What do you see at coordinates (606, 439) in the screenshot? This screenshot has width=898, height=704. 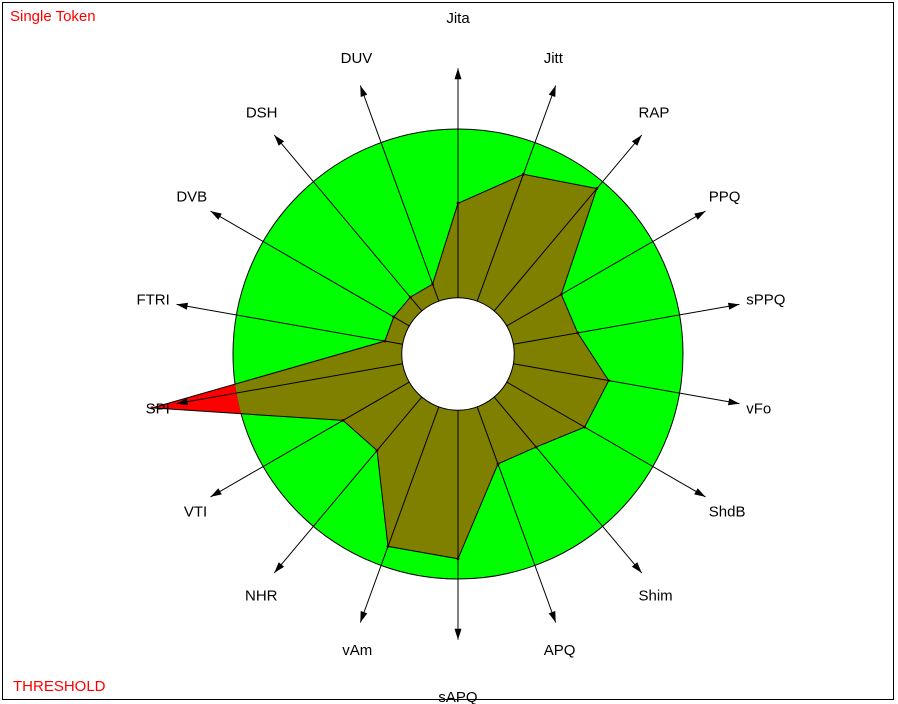 I see `axis-shdb` at bounding box center [606, 439].